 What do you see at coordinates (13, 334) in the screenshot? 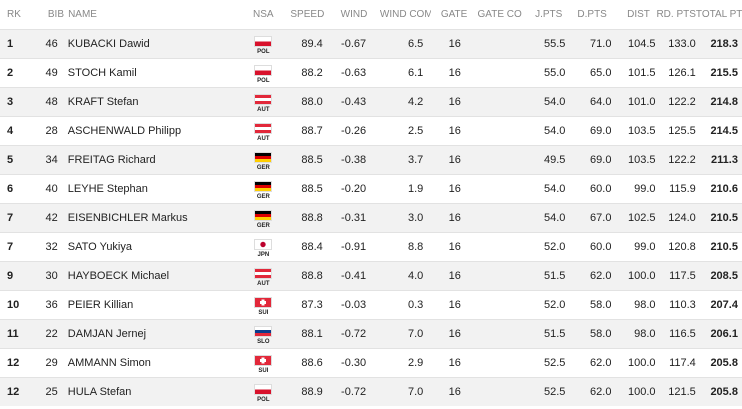
I see `rank-cell: 11` at bounding box center [13, 334].